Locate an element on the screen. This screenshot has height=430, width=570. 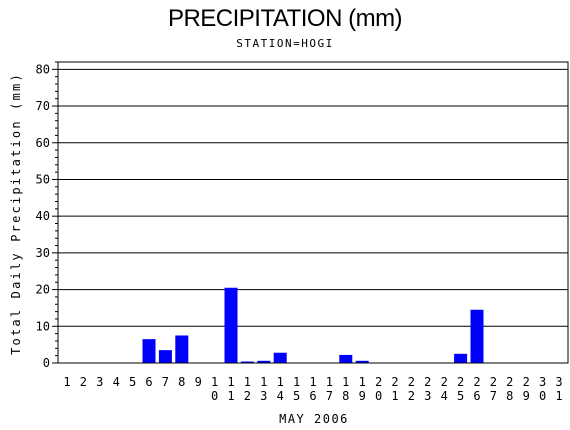
bars is located at coordinates (313, 325).